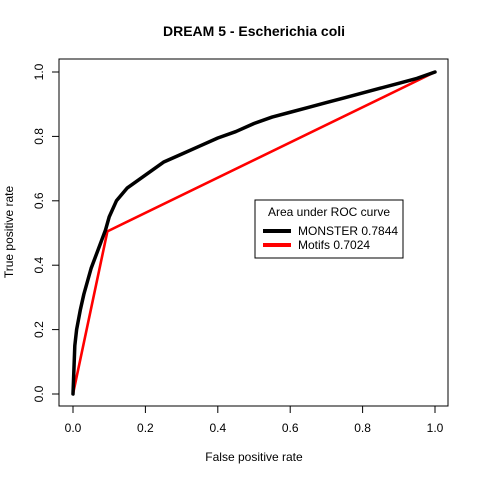  What do you see at coordinates (334, 245) in the screenshot?
I see `legend-label-motifs: Motifs 0.7024` at bounding box center [334, 245].